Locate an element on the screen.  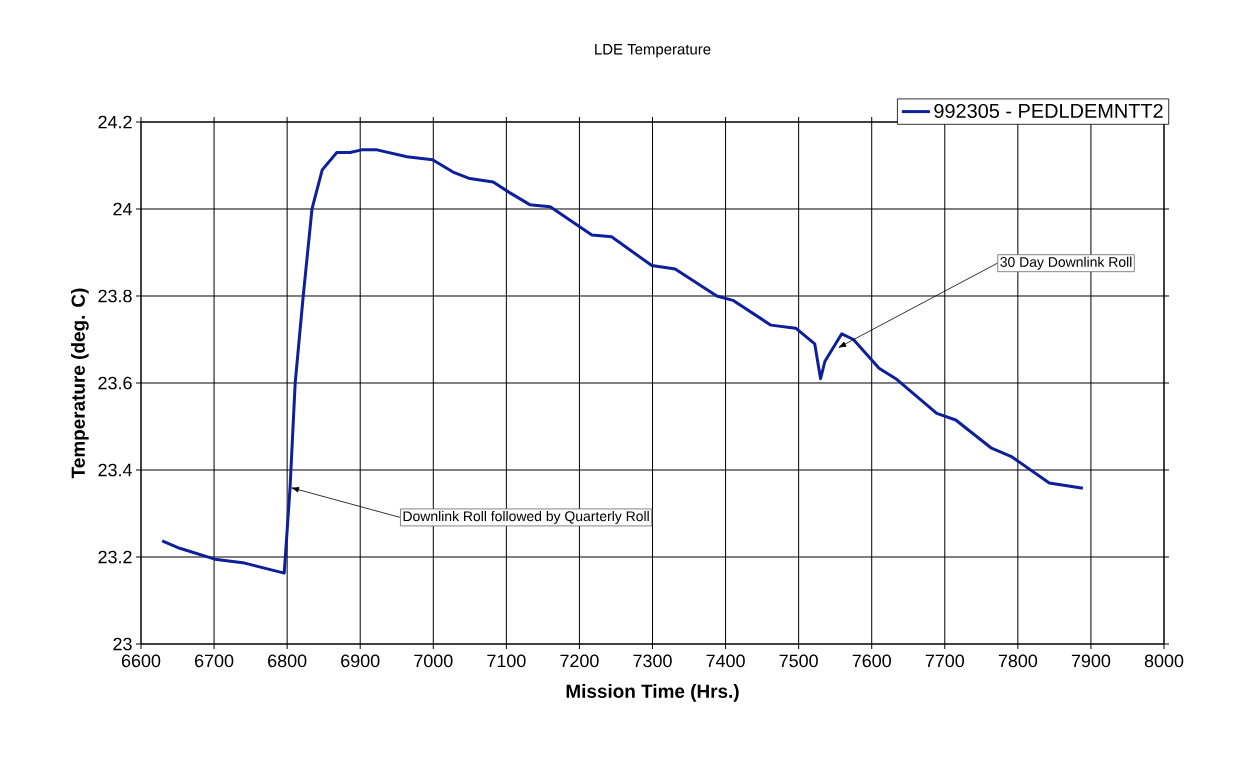
annotation: 30 Day Downlink Roll is located at coordinates (1066, 263).